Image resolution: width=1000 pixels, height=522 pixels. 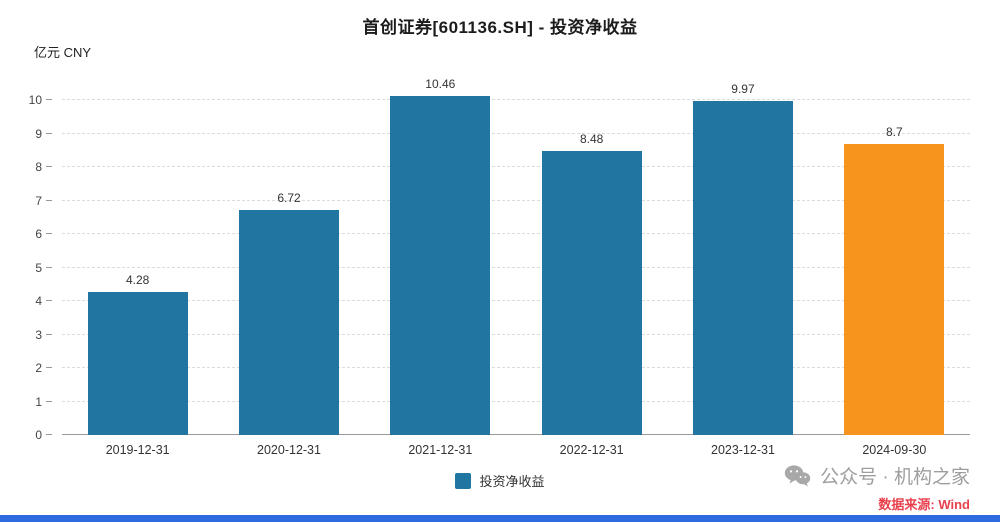 I want to click on bar-group: 8.48, so click(x=591, y=256).